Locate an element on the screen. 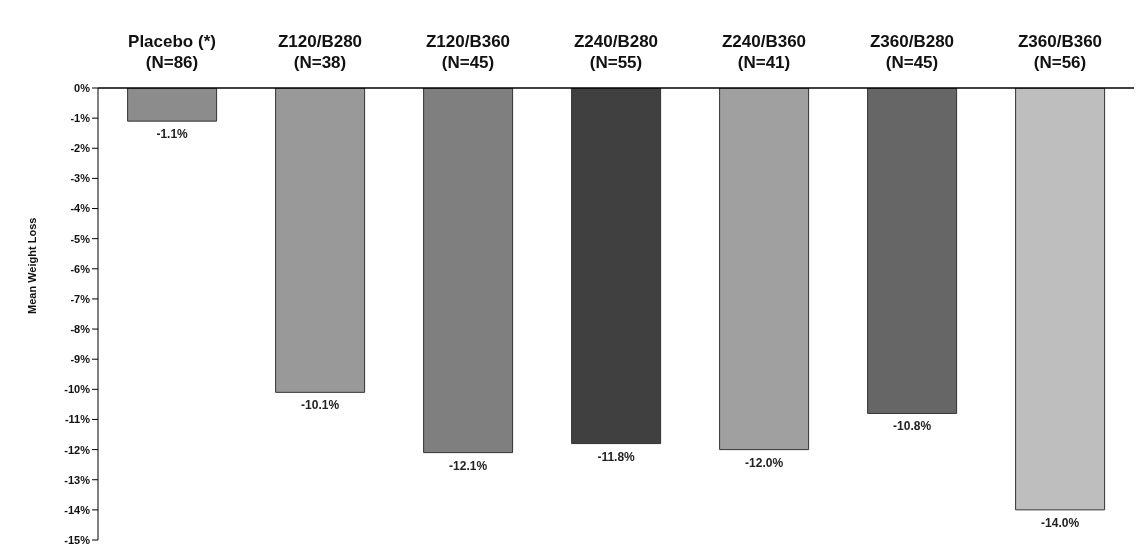  y-tick-label: -14% is located at coordinates (77, 509).